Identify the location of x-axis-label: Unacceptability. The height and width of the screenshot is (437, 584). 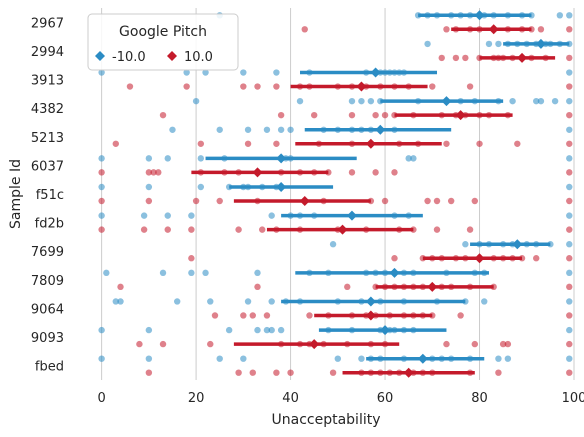
(326, 420).